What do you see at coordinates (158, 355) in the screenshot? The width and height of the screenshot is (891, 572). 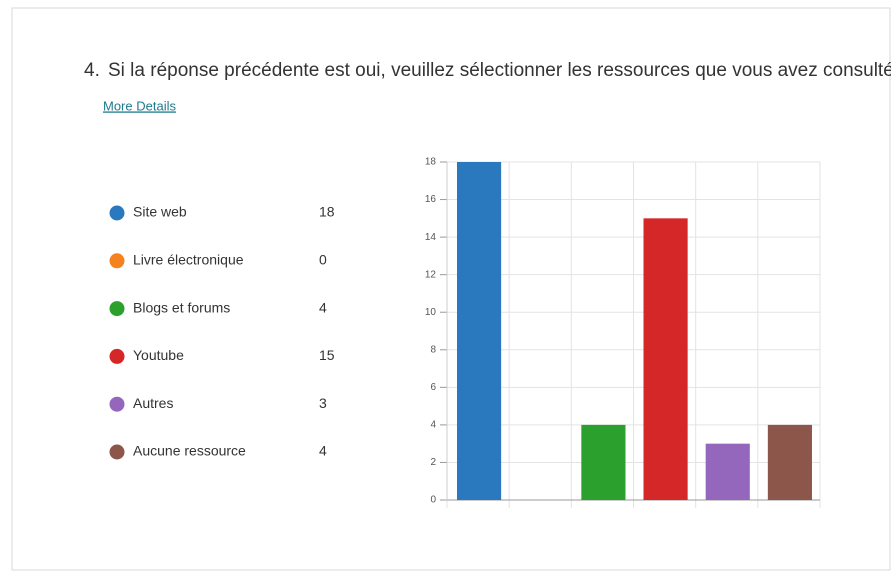 I see `legend-label: Youtube` at bounding box center [158, 355].